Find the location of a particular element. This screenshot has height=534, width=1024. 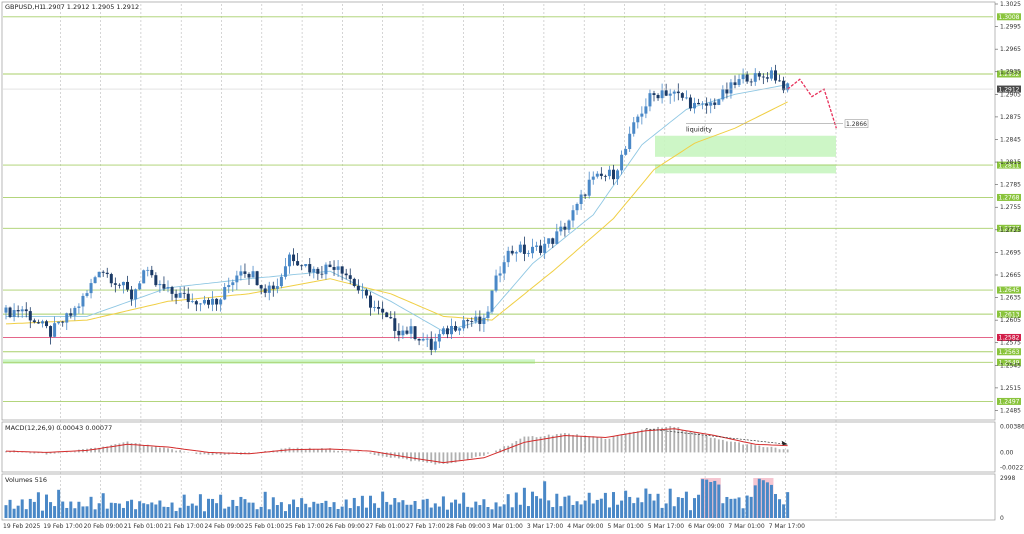

price-tick-label: 1.2725 is located at coordinates (1010, 230).